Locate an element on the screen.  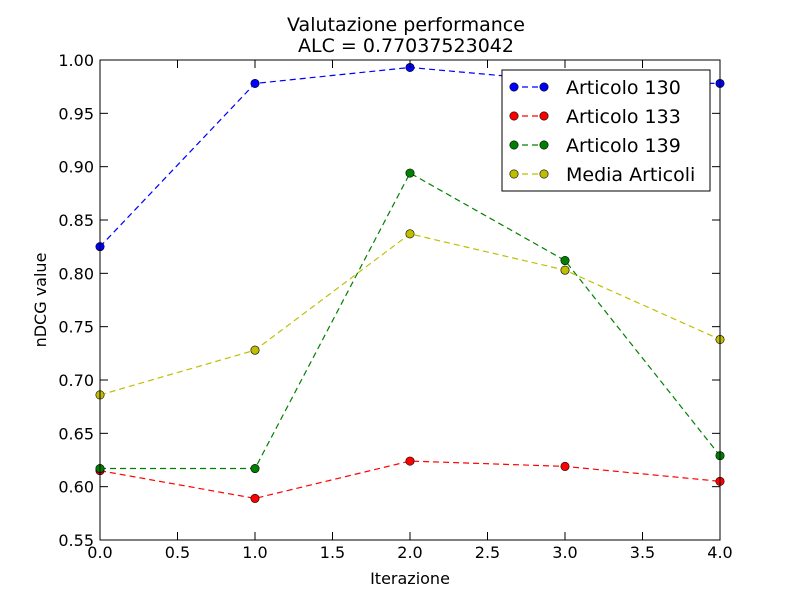
x-tick-label: 1.0 is located at coordinates (254, 552).